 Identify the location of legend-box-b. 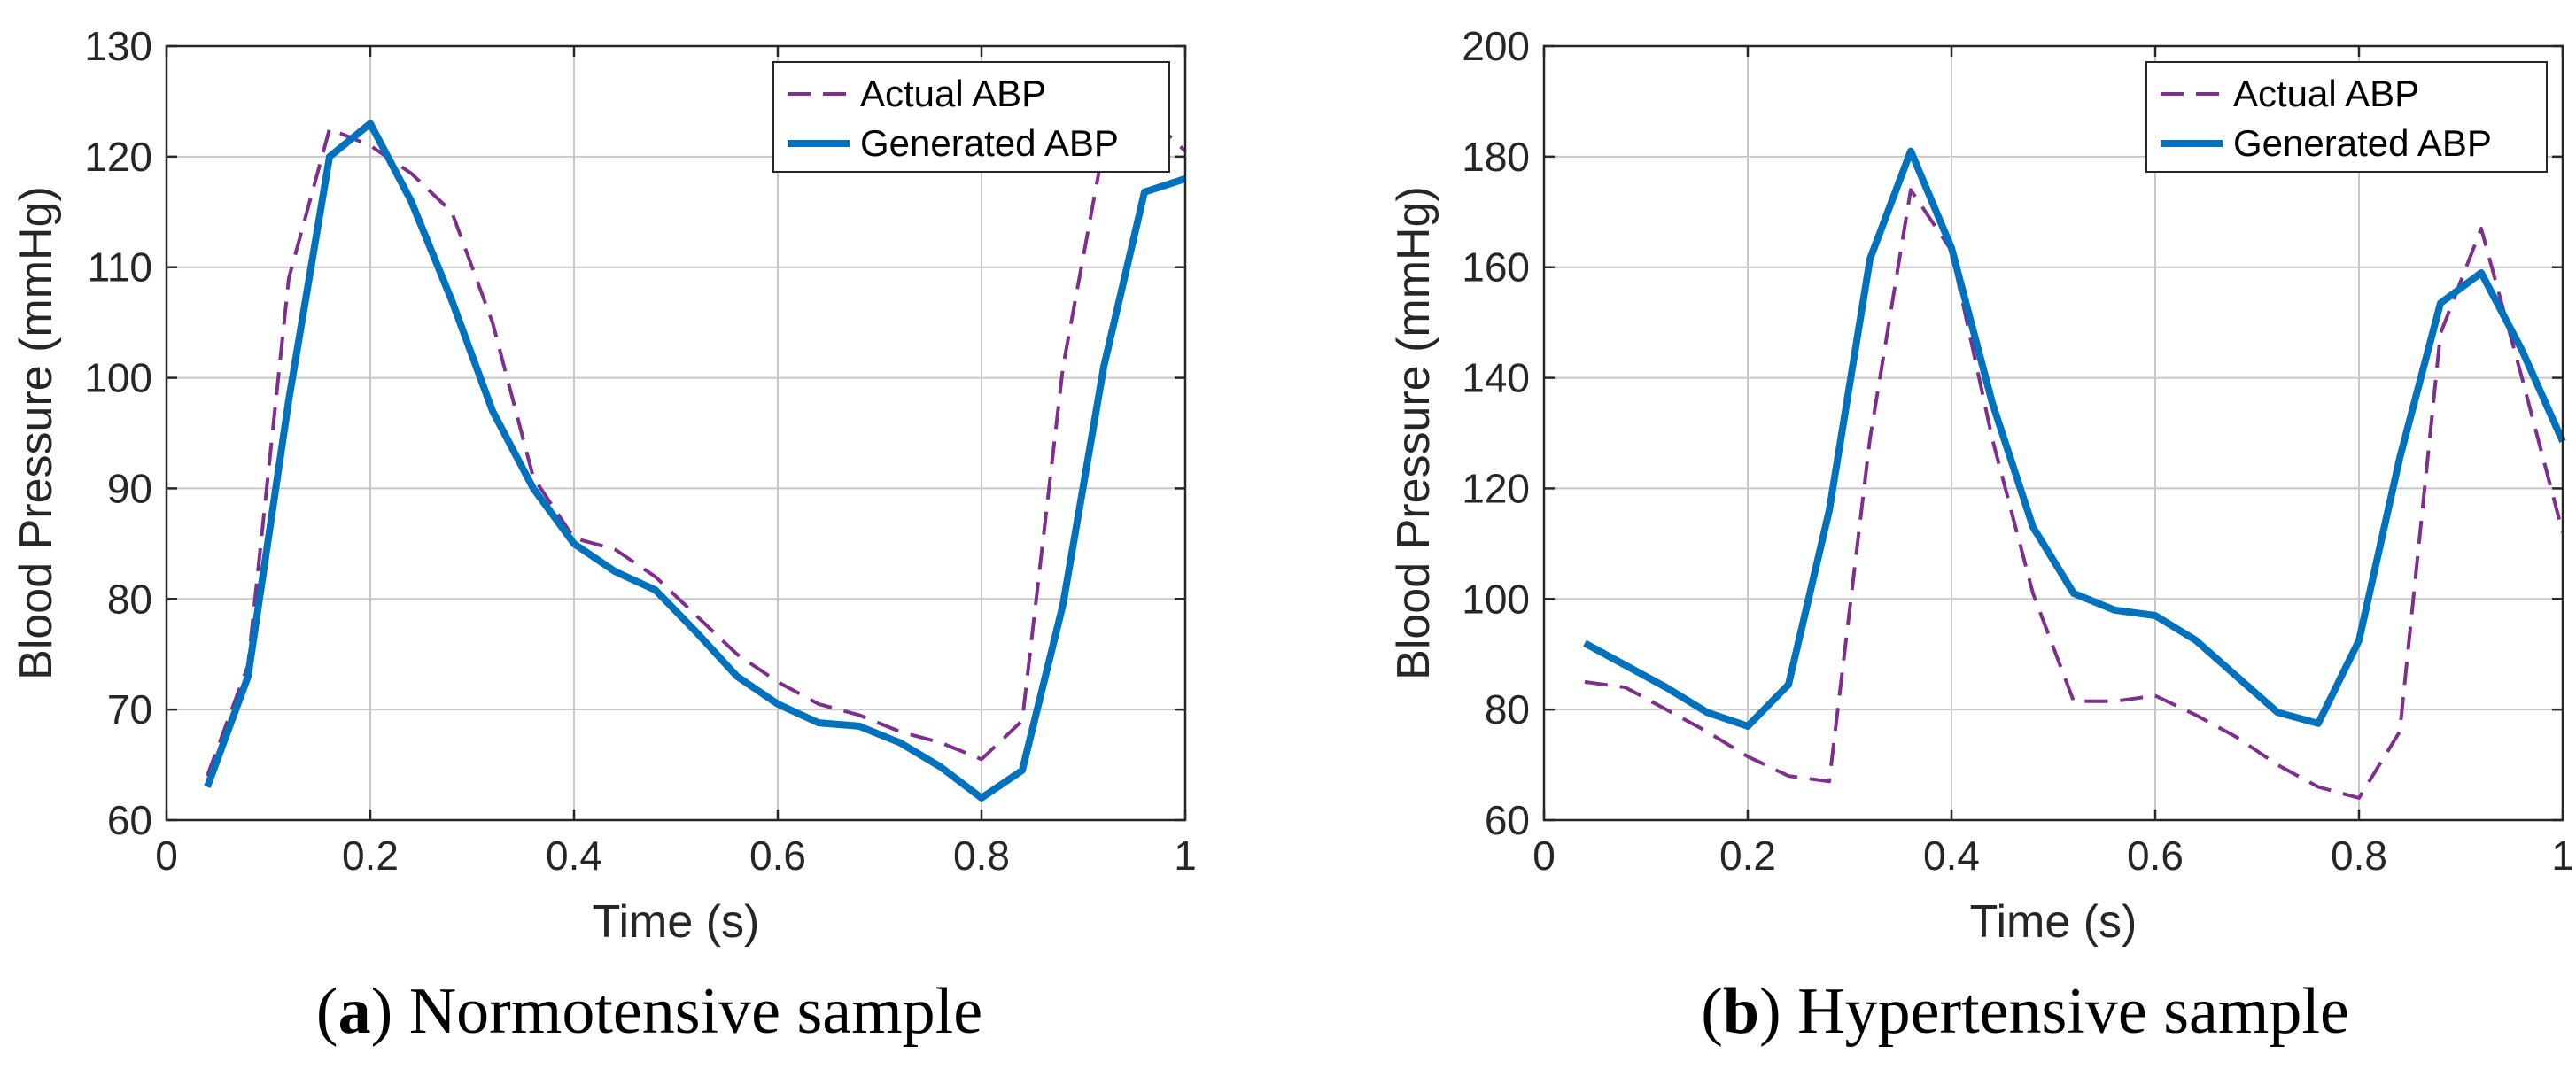
(2346, 117).